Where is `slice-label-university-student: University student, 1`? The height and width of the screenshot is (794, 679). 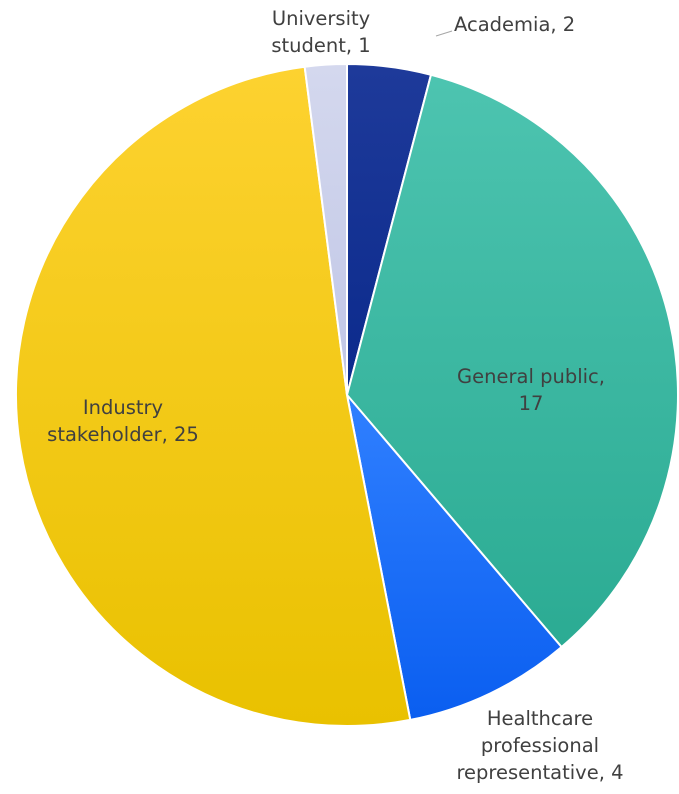
slice-label-university-student: University student, 1 is located at coordinates (320, 32).